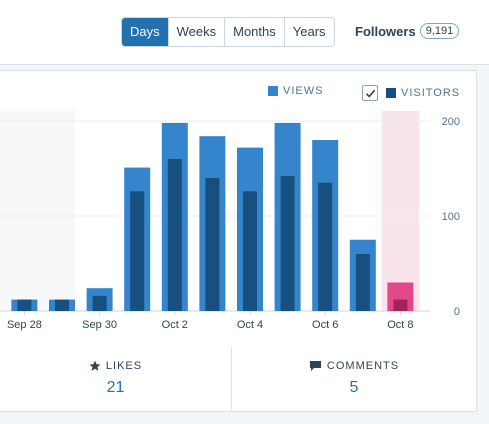  What do you see at coordinates (273, 91) in the screenshot?
I see `views-swatch` at bounding box center [273, 91].